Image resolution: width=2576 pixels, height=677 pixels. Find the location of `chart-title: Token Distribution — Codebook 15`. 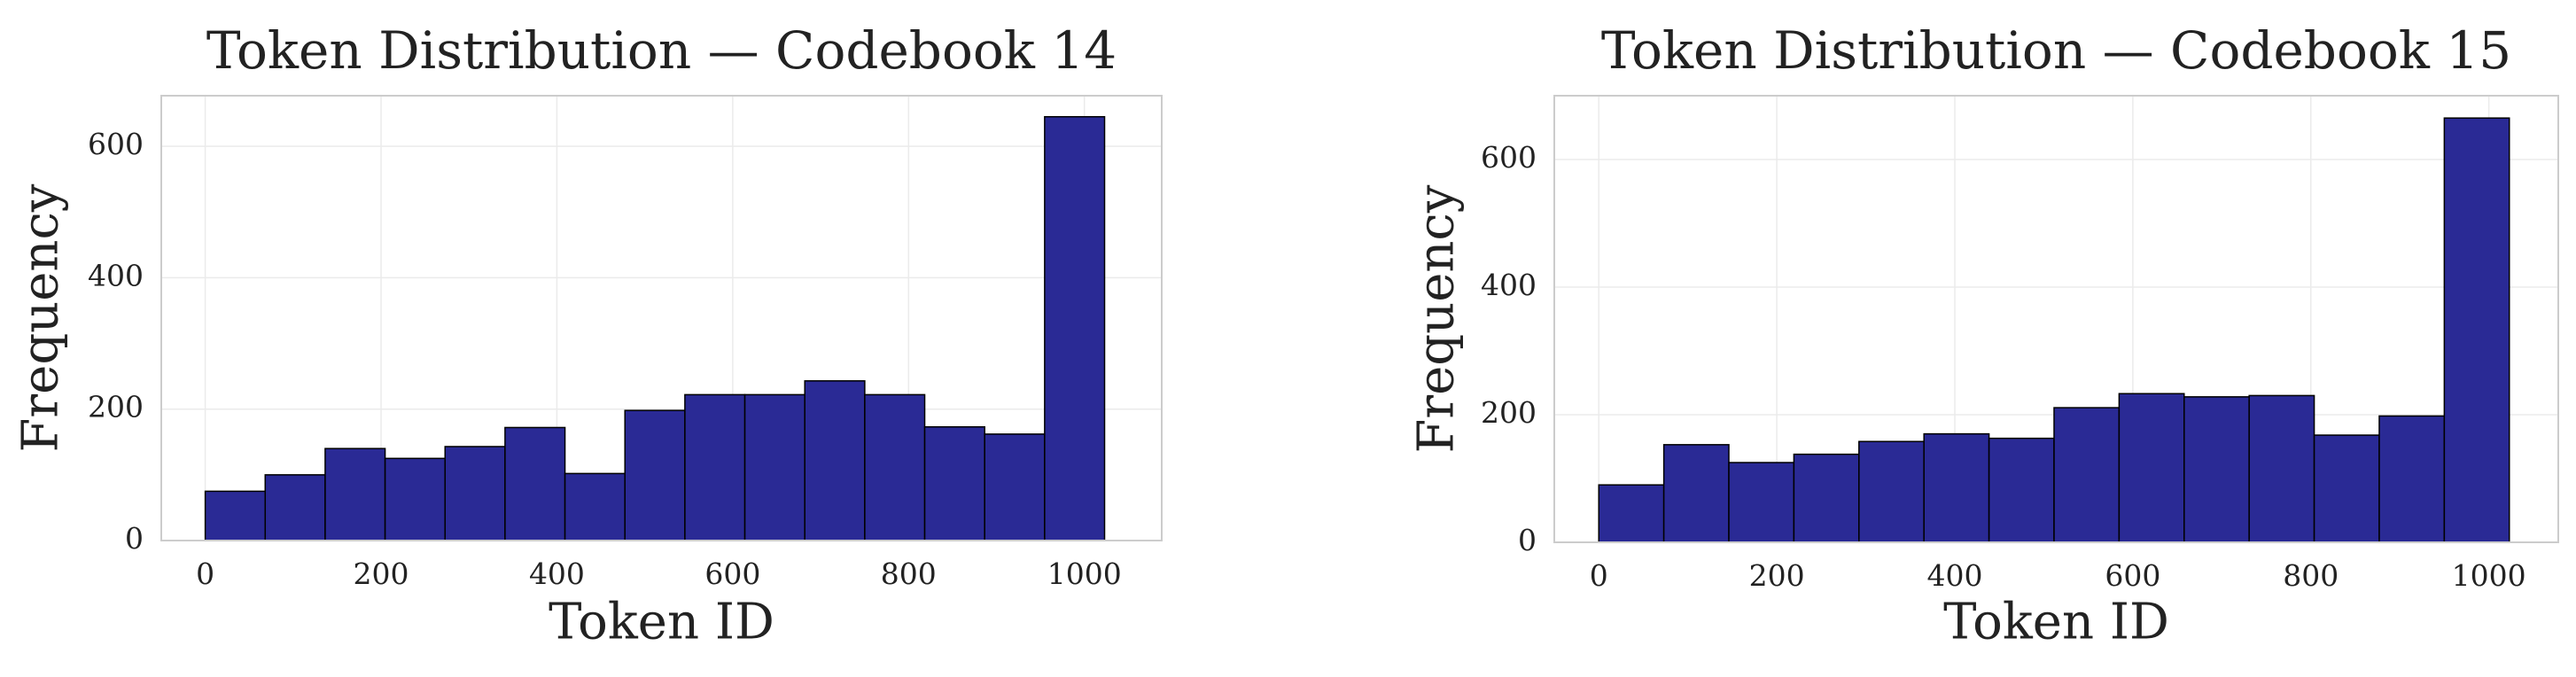

chart-title: Token Distribution — Codebook 15 is located at coordinates (2056, 51).